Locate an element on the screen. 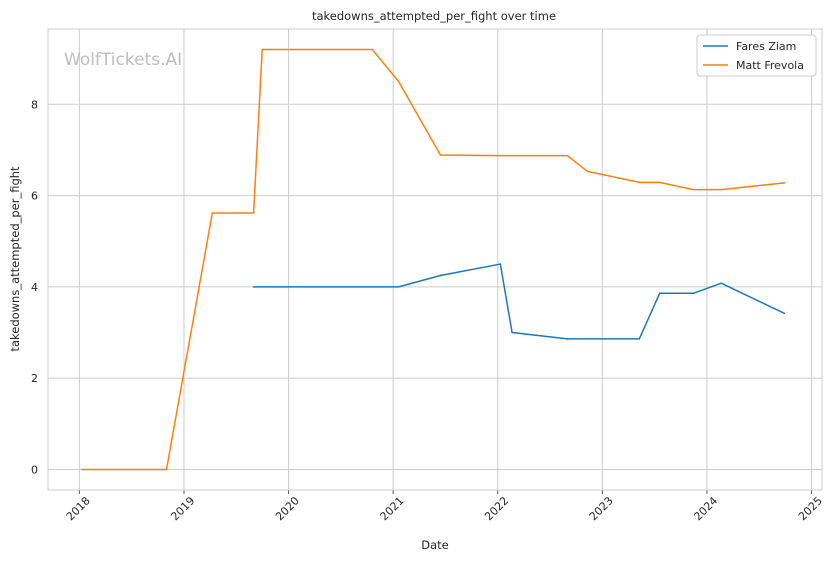 The height and width of the screenshot is (561, 840). x-axis-label: Date is located at coordinates (435, 545).